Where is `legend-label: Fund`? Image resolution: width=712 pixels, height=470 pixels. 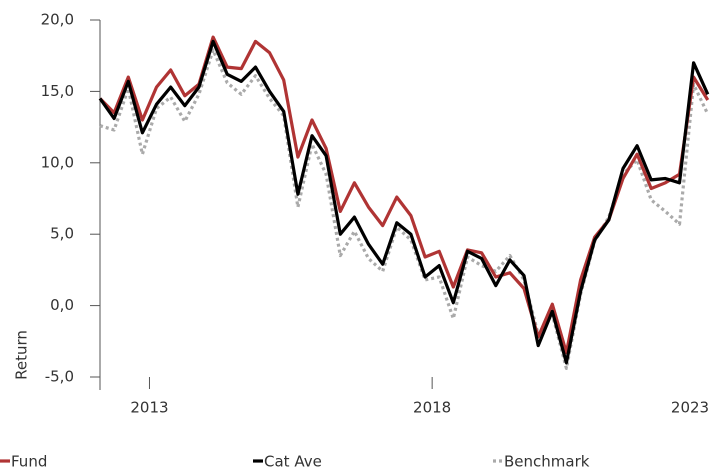
legend-label: Fund is located at coordinates (29, 461).